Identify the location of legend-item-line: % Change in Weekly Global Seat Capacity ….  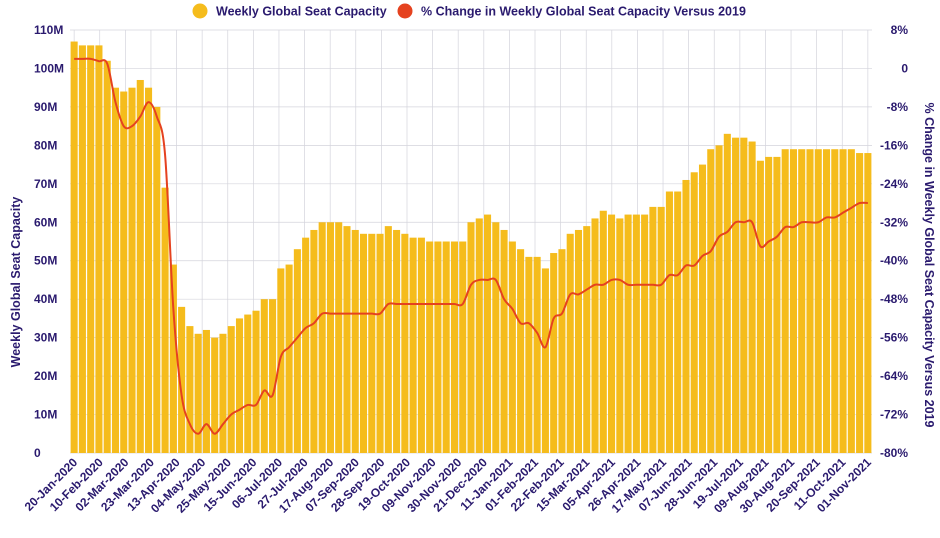
(571, 11).